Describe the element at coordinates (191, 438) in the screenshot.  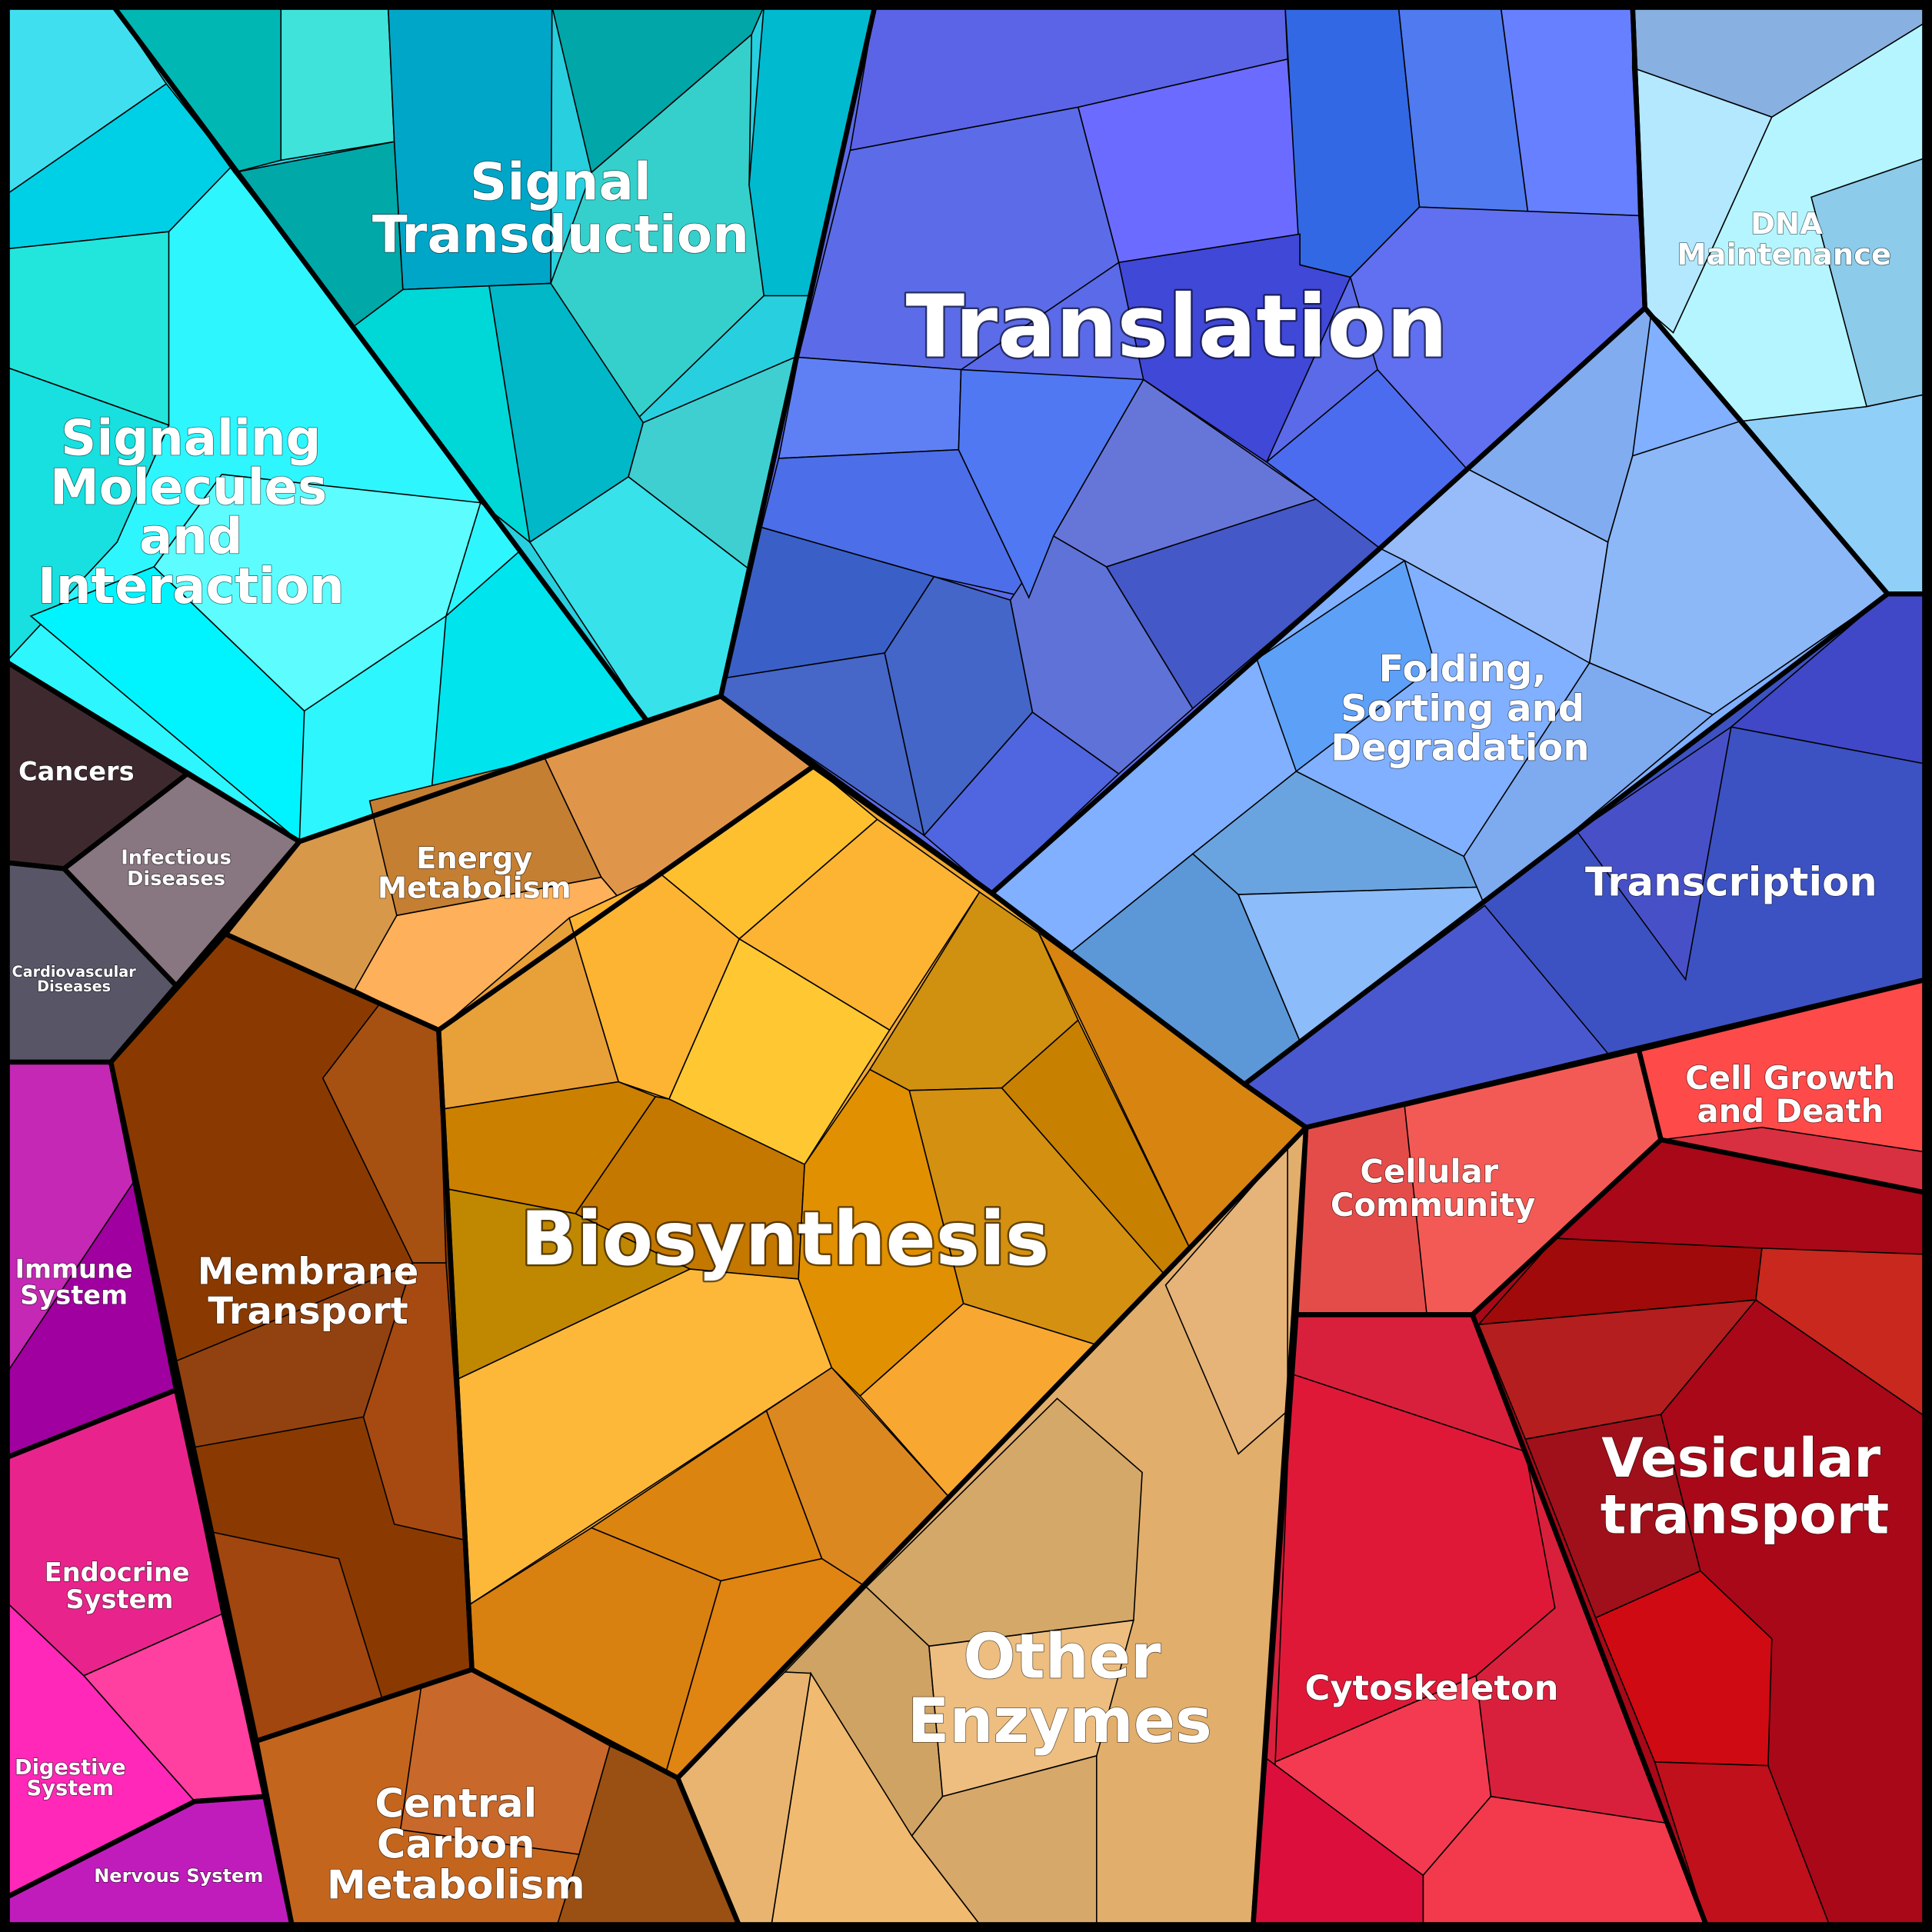
I see `label-line: Signaling` at that location.